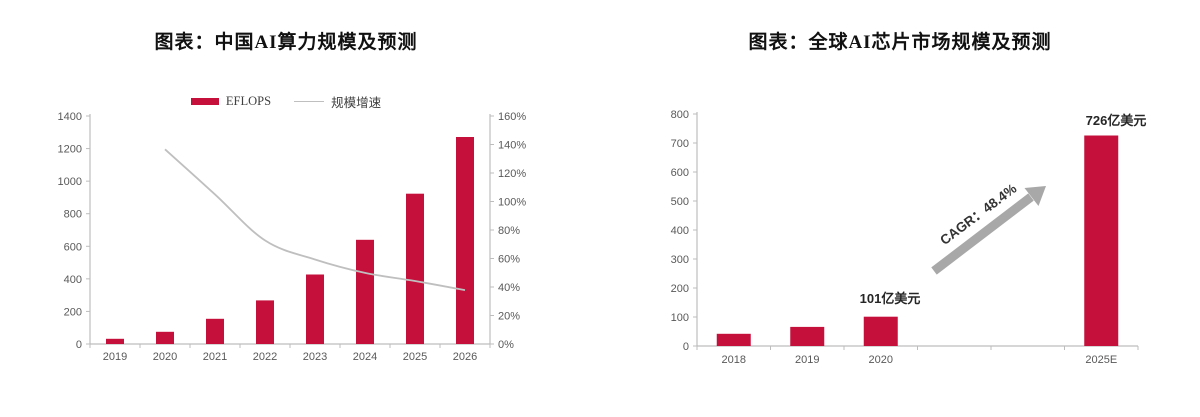 This screenshot has height=417, width=1200. What do you see at coordinates (733, 339) in the screenshot?
I see `bar-2018` at bounding box center [733, 339].